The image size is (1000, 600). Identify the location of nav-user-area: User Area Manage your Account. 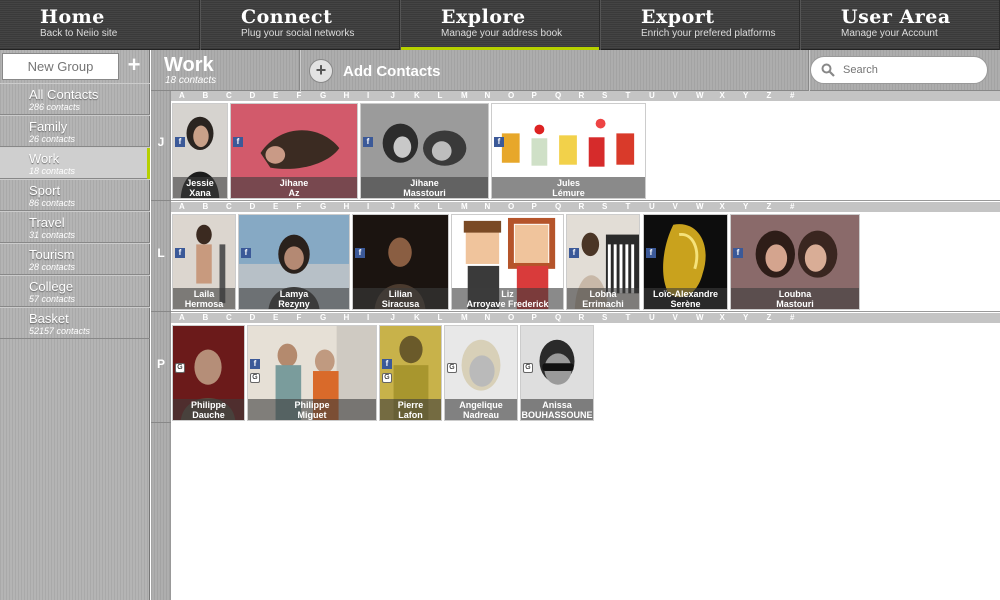
(900, 25).